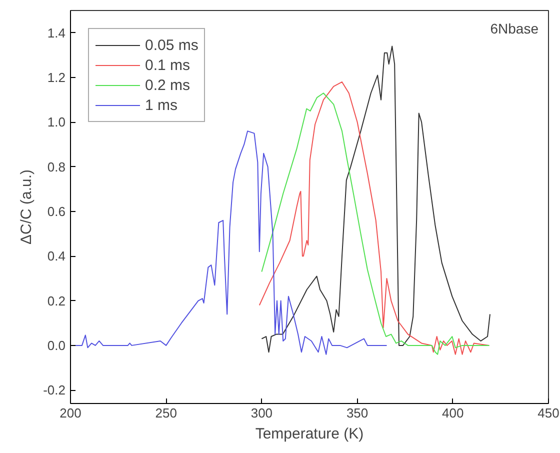 This screenshot has width=560, height=453. What do you see at coordinates (166, 413) in the screenshot?
I see `x-tick-label: 250` at bounding box center [166, 413].